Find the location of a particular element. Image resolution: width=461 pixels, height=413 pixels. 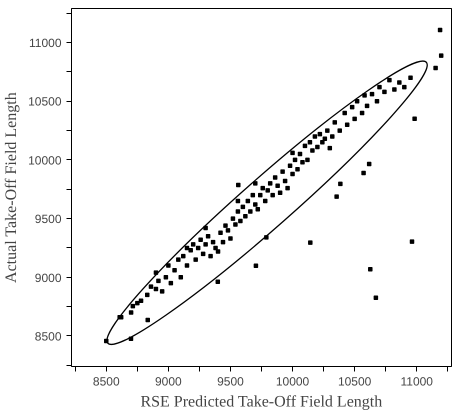

x-tick-label: 10000 is located at coordinates (293, 381).